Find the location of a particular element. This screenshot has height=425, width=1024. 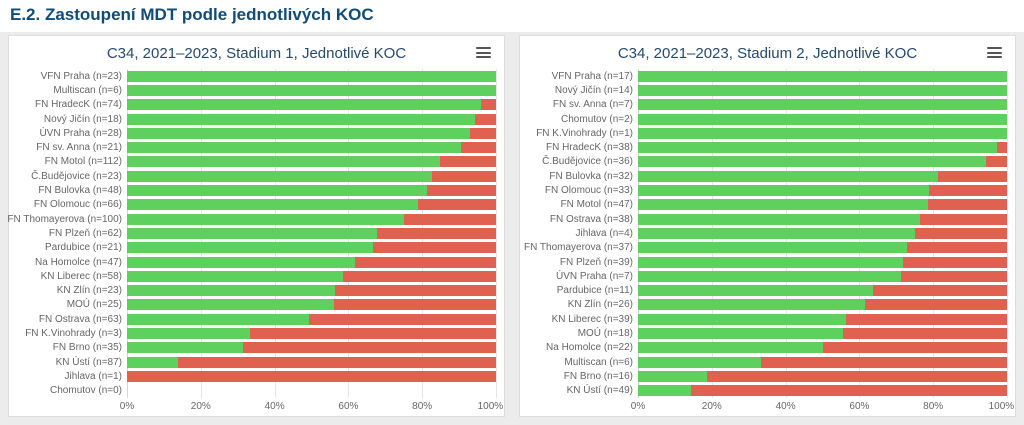

category-label: MOÚ (n=18) is located at coordinates (605, 333).